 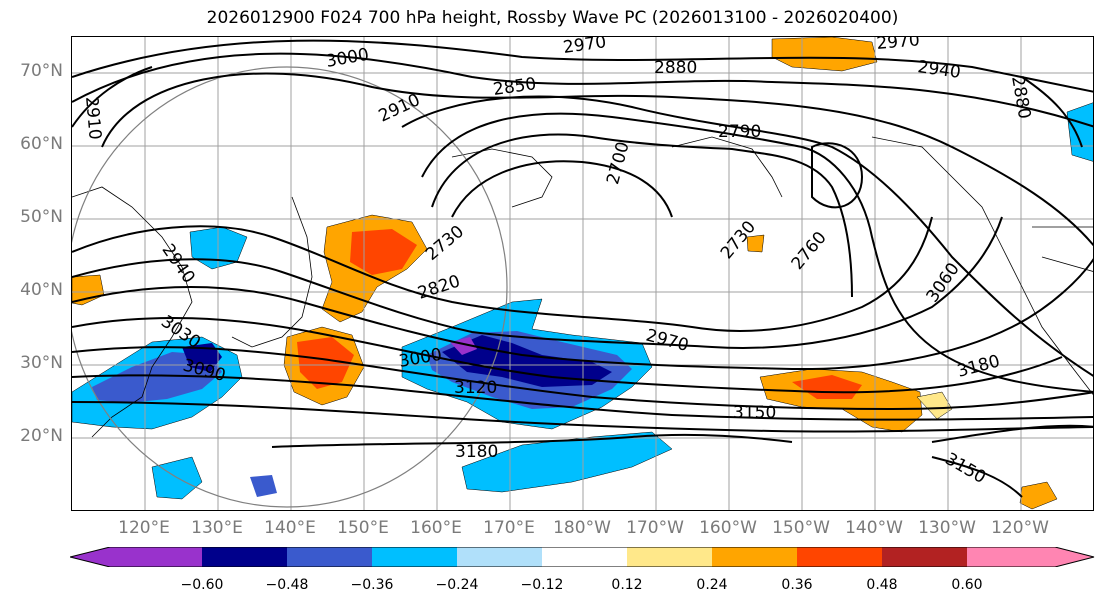 What do you see at coordinates (436, 528) in the screenshot?
I see `lon-label-160e: 160°E` at bounding box center [436, 528].